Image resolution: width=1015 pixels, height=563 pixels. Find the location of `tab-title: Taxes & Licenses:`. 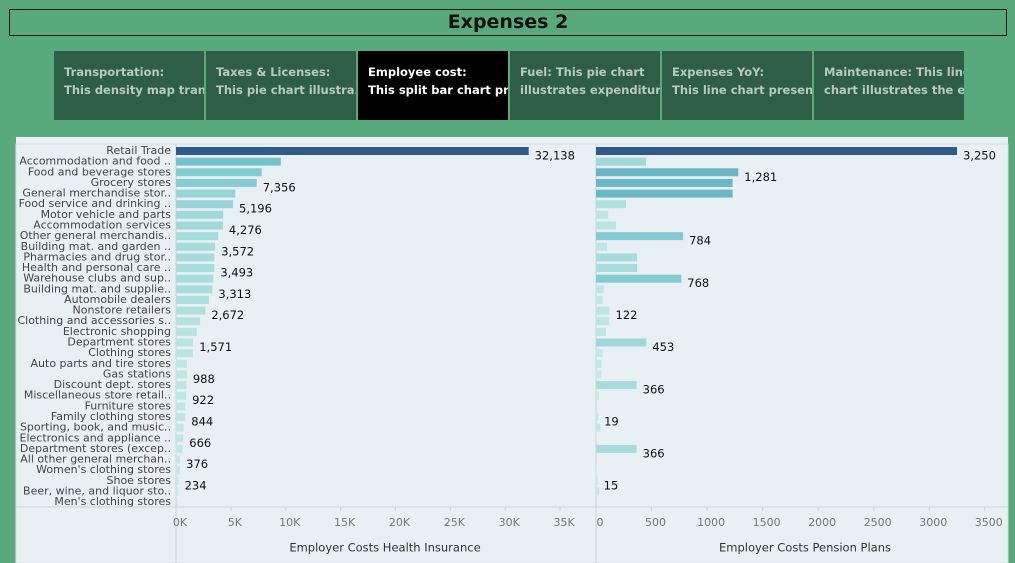

tab-title: Taxes & Licenses: is located at coordinates (273, 72).